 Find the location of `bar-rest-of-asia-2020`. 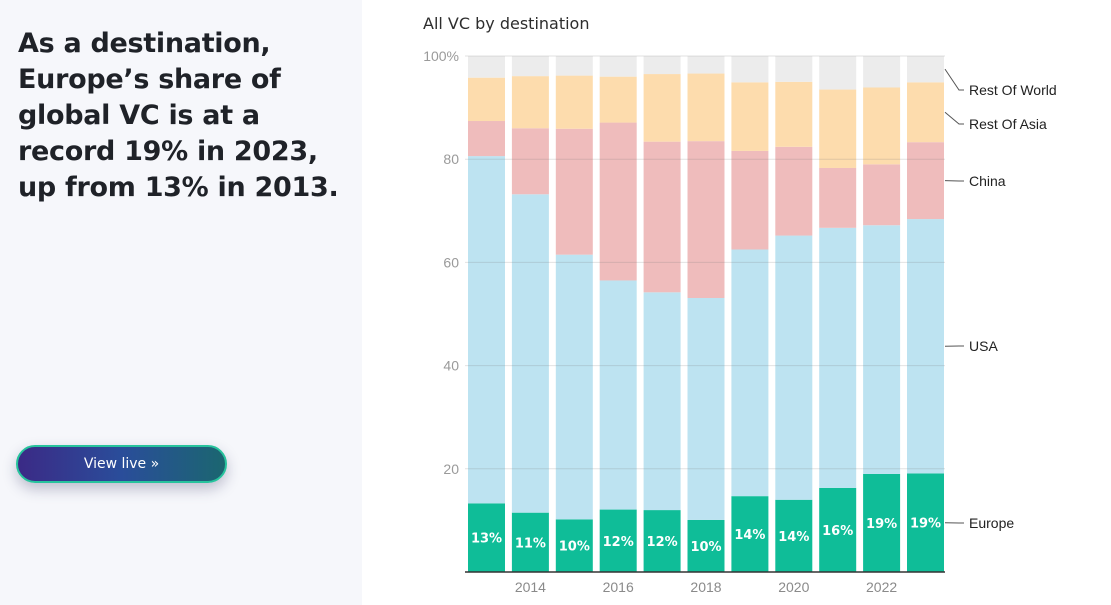

bar-rest-of-asia-2020 is located at coordinates (794, 114).